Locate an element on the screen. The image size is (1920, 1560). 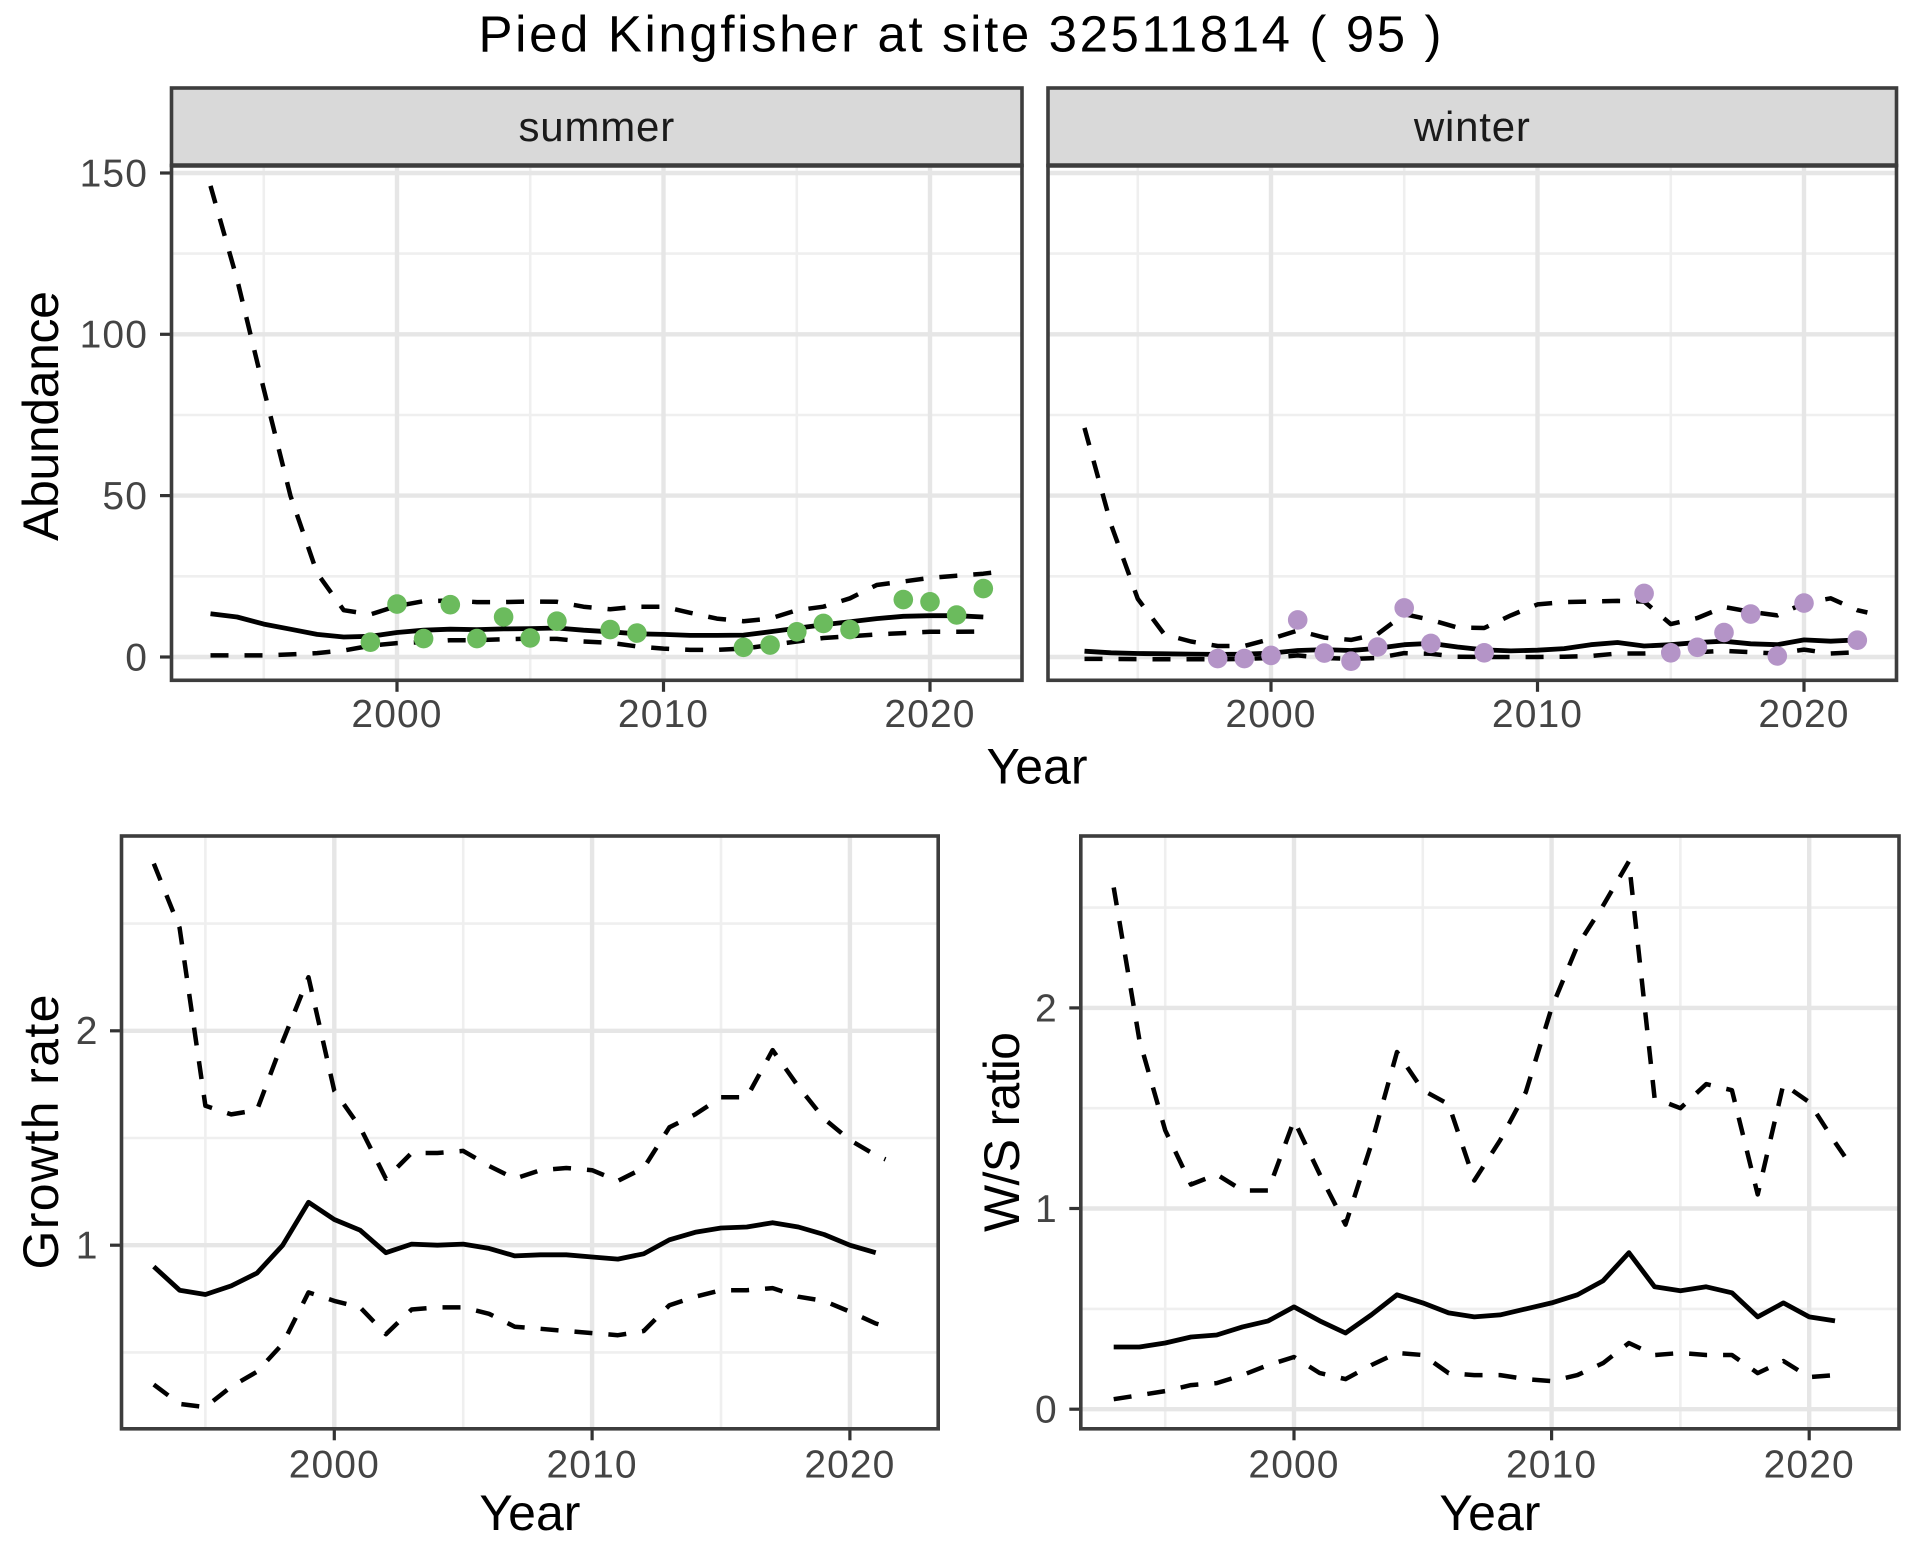
svg-text: Abundance is located at coordinates (41, 416).